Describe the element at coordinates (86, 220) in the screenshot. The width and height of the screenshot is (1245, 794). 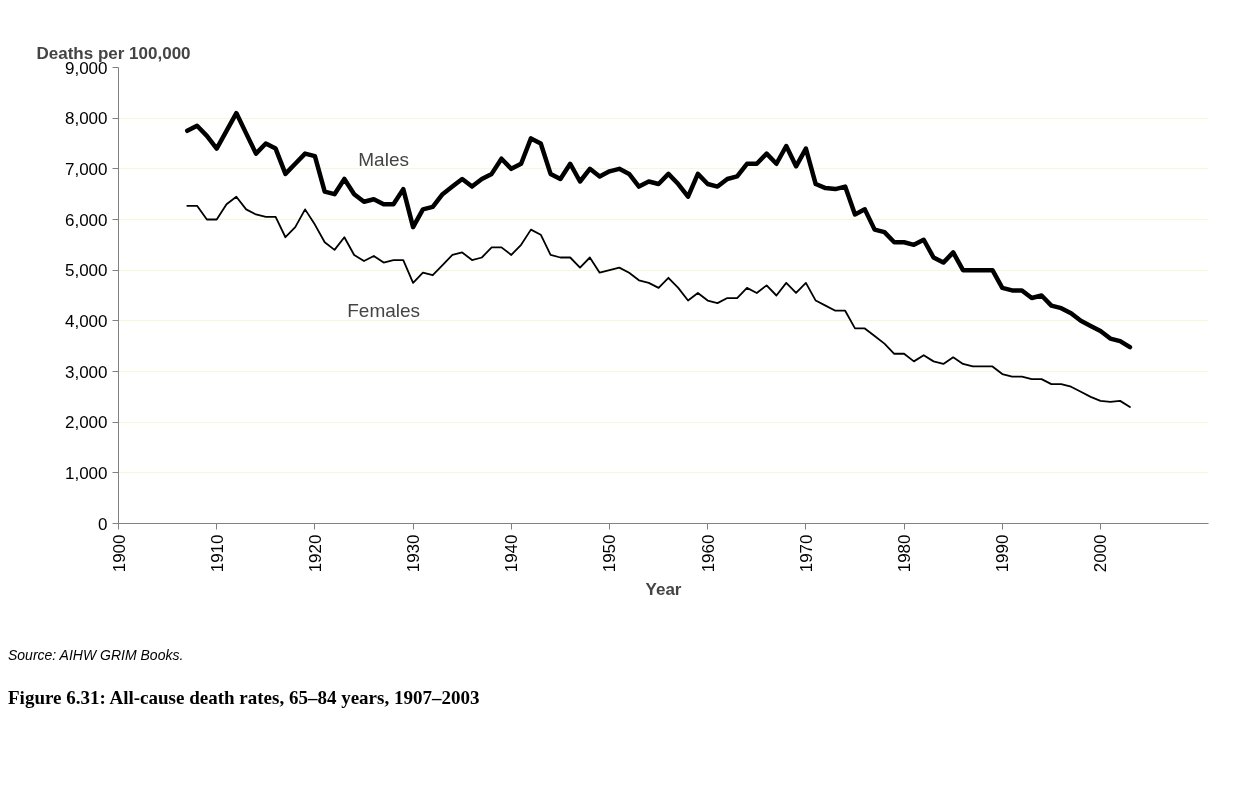
I see `y-tick-label: 6,000` at that location.